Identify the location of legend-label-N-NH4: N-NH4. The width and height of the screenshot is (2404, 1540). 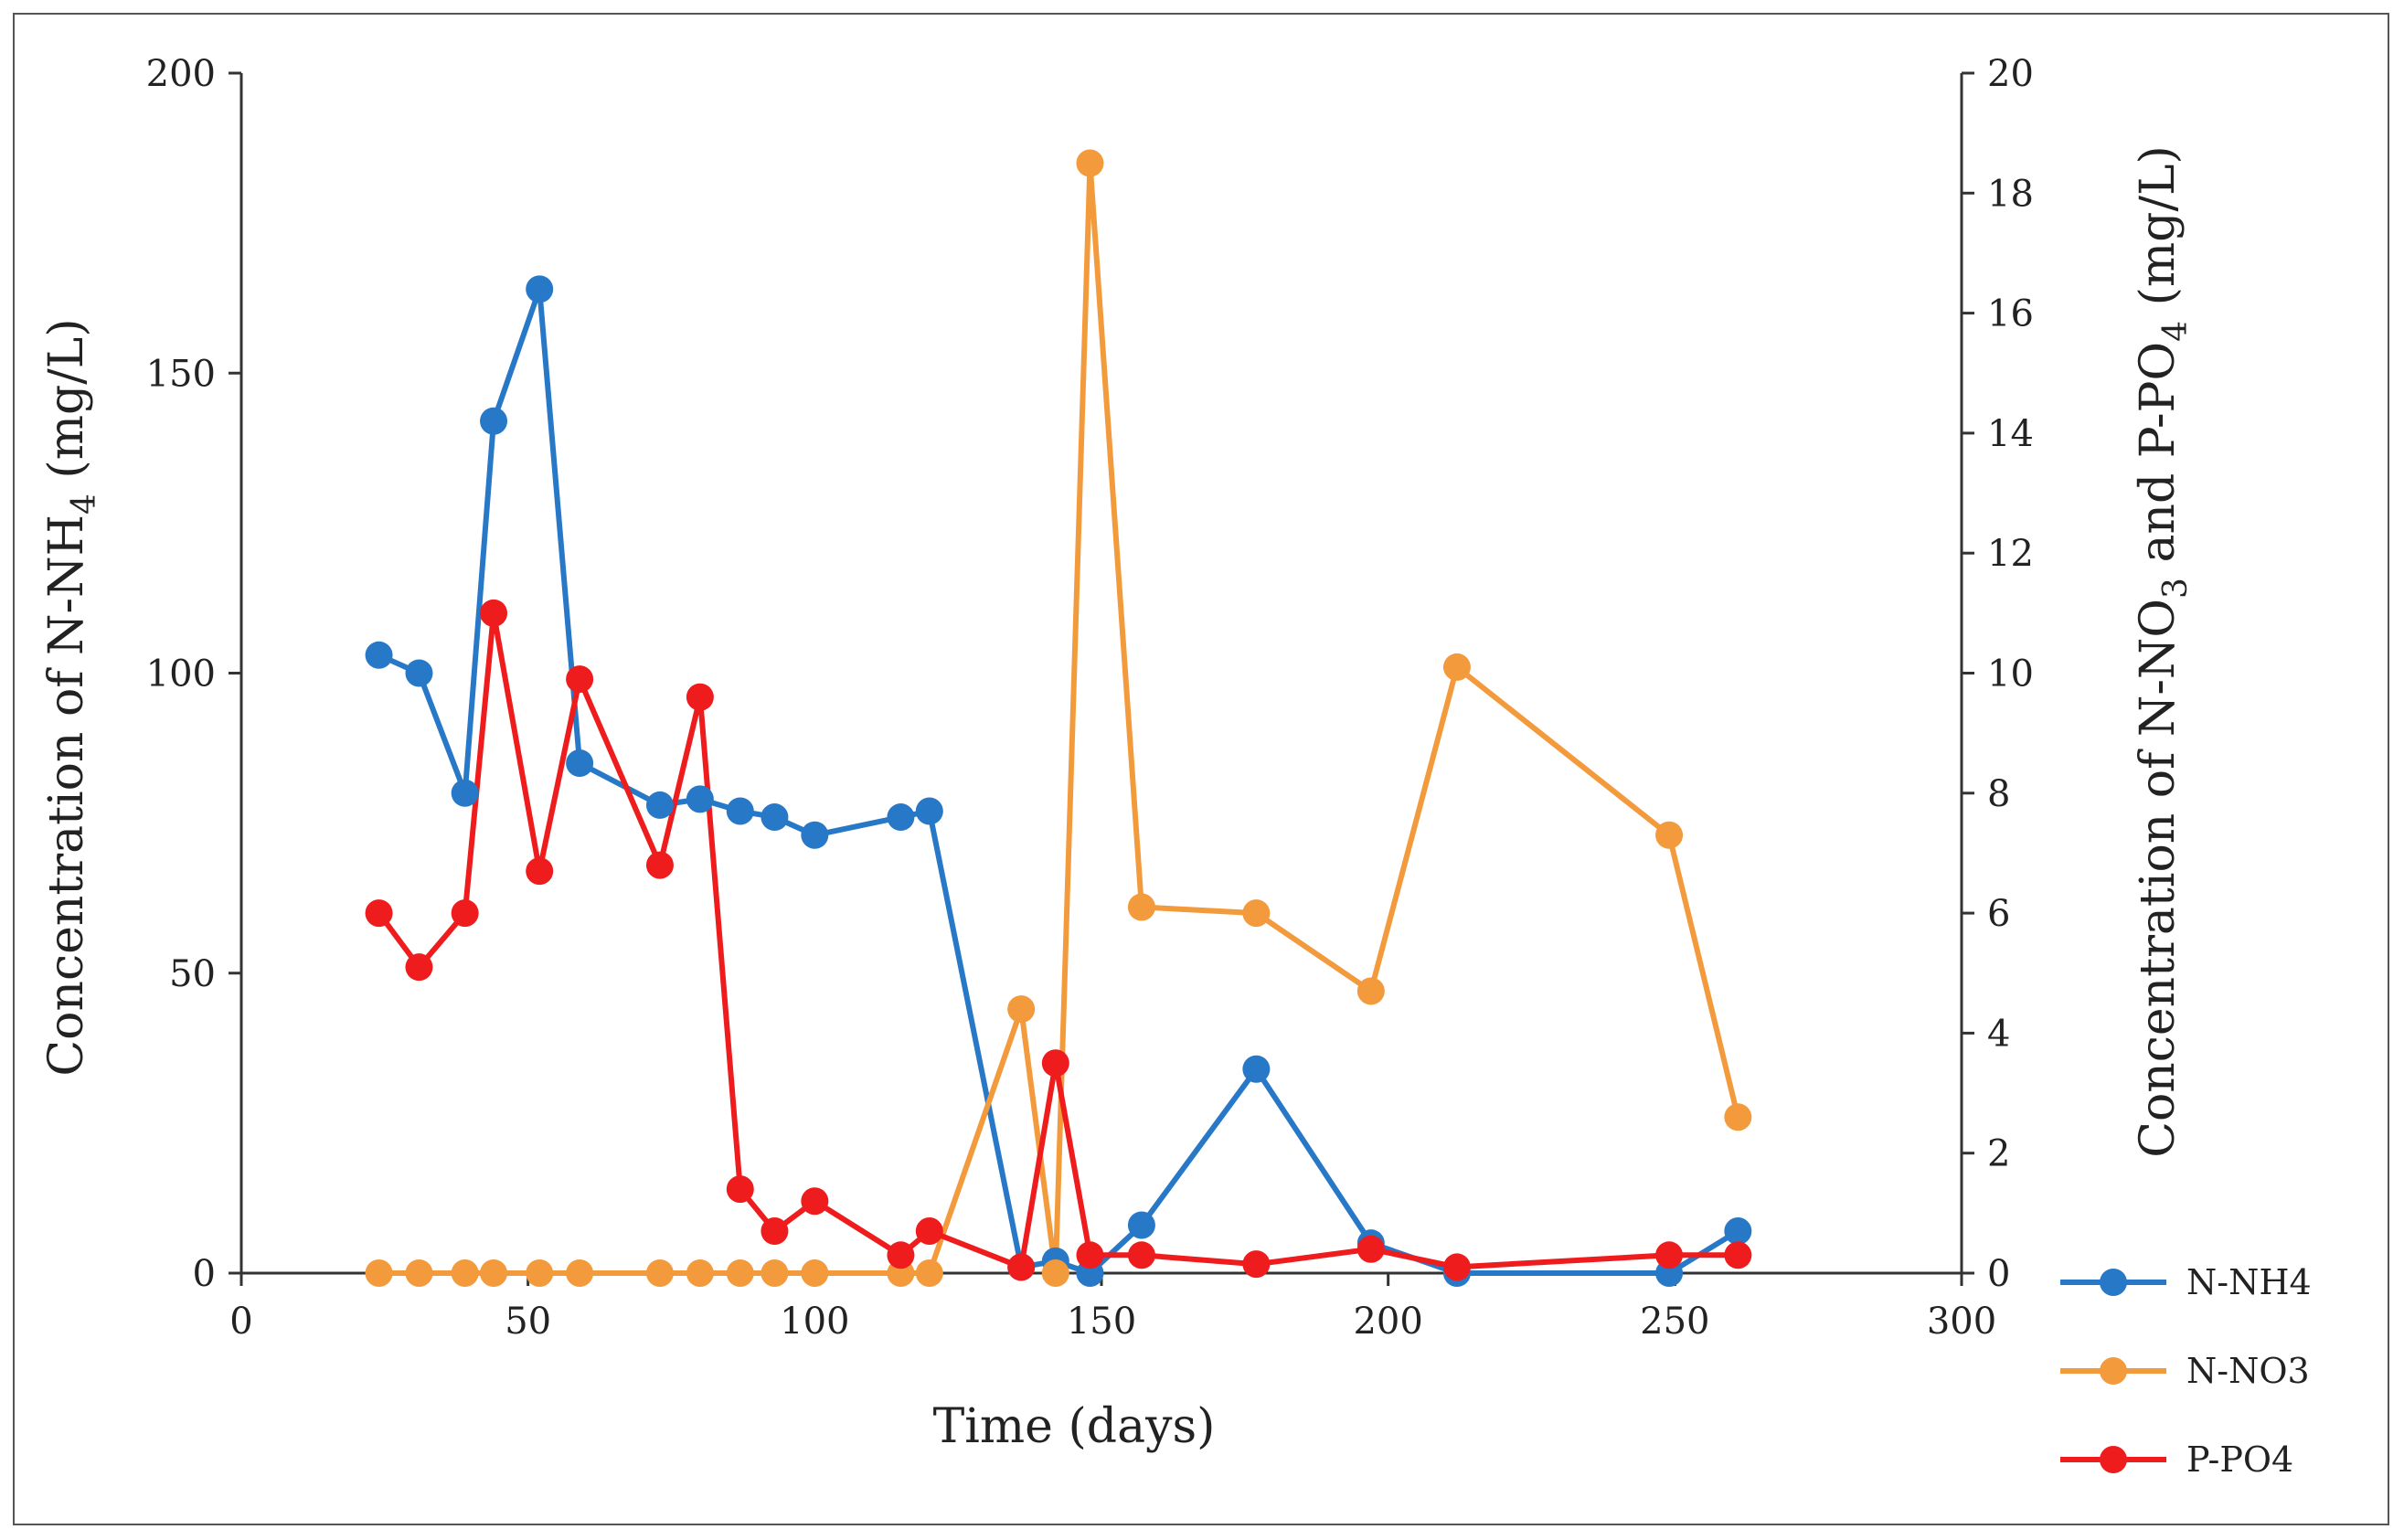
(2249, 1282).